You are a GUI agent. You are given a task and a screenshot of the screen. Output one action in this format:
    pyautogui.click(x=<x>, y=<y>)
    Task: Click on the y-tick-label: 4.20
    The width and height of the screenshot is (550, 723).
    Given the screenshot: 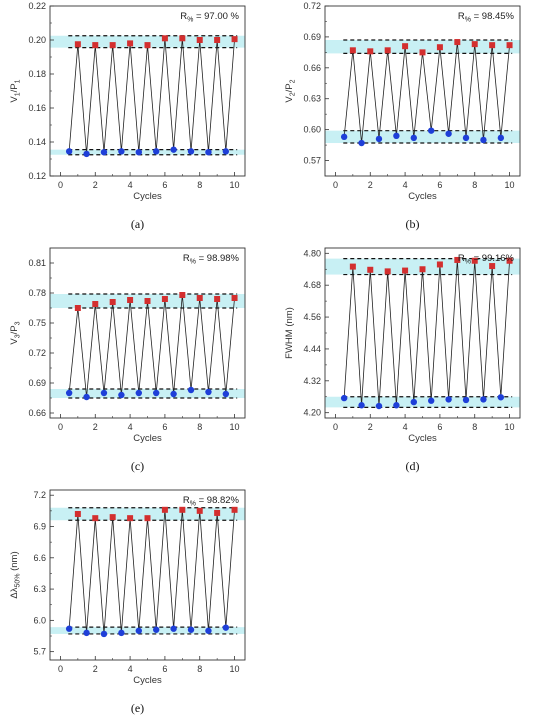 What is the action you would take?
    pyautogui.click(x=312, y=413)
    